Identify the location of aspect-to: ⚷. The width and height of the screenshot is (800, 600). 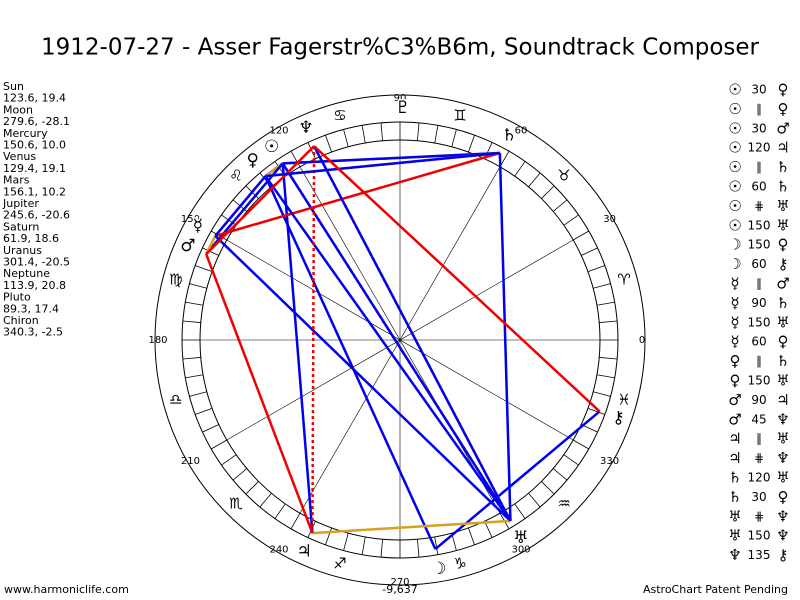
(783, 264).